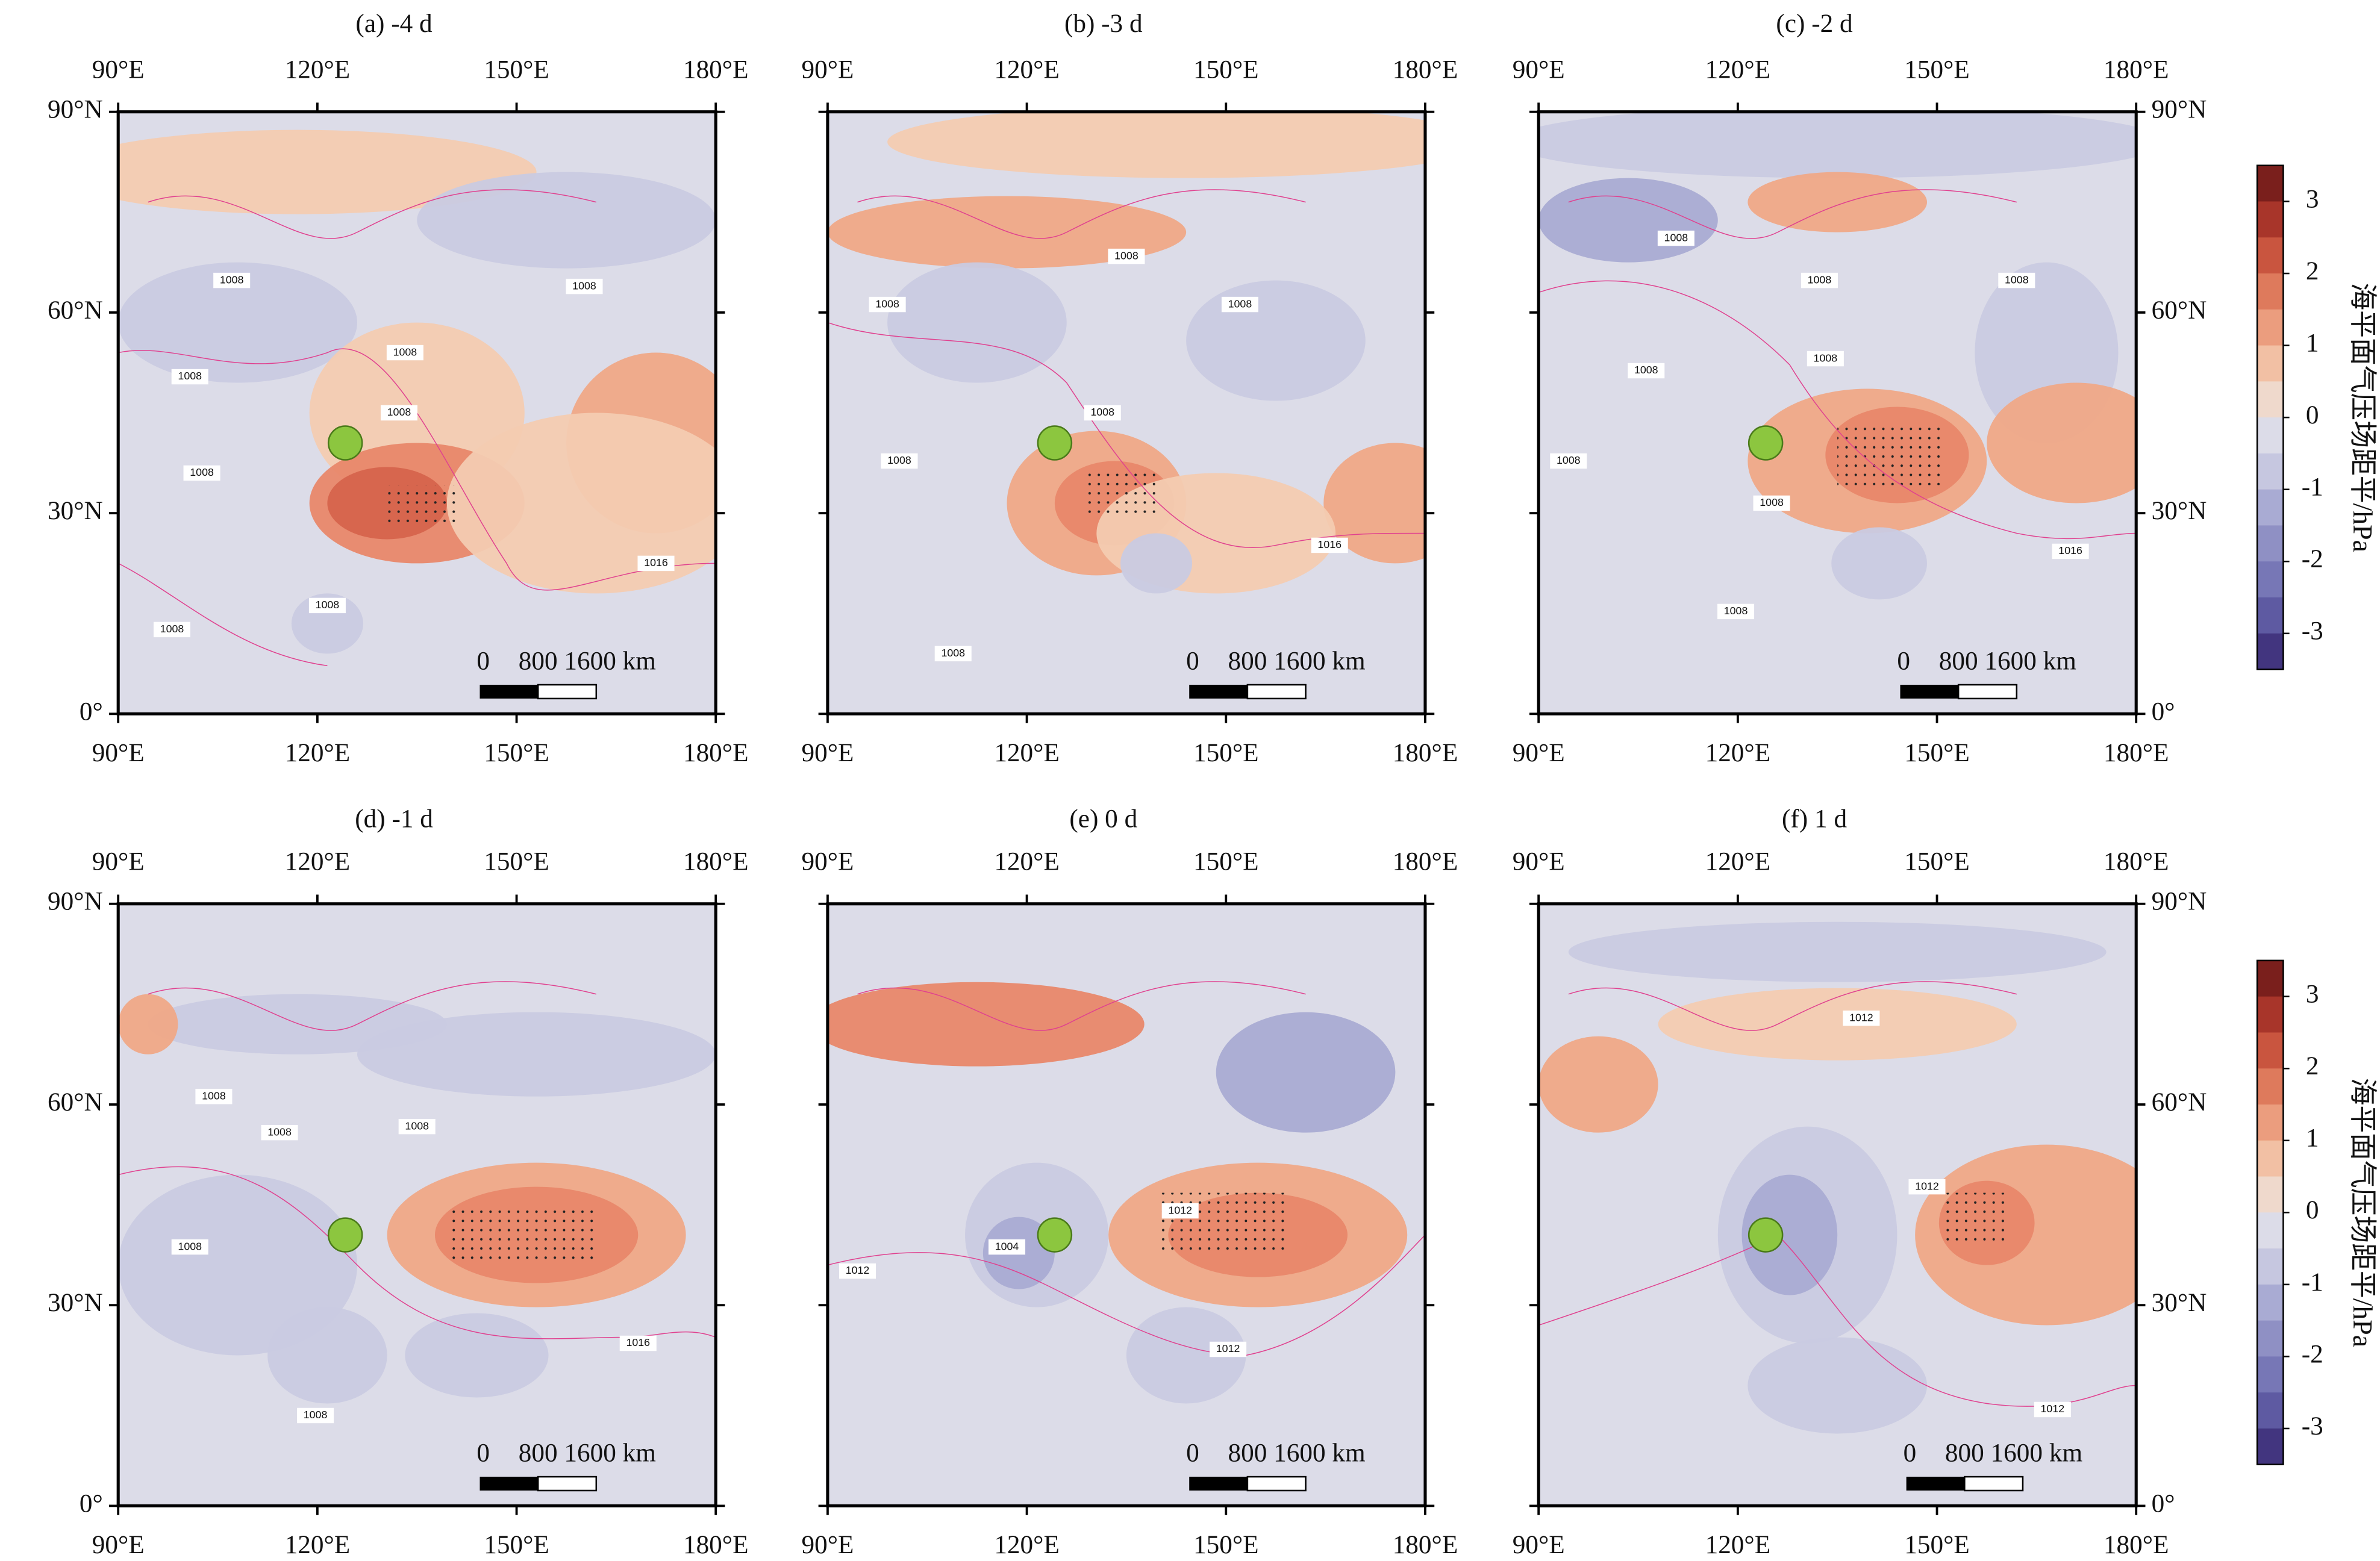 The width and height of the screenshot is (2380, 1561). What do you see at coordinates (2312, 414) in the screenshot?
I see `colorbar-tick-label: 0` at bounding box center [2312, 414].